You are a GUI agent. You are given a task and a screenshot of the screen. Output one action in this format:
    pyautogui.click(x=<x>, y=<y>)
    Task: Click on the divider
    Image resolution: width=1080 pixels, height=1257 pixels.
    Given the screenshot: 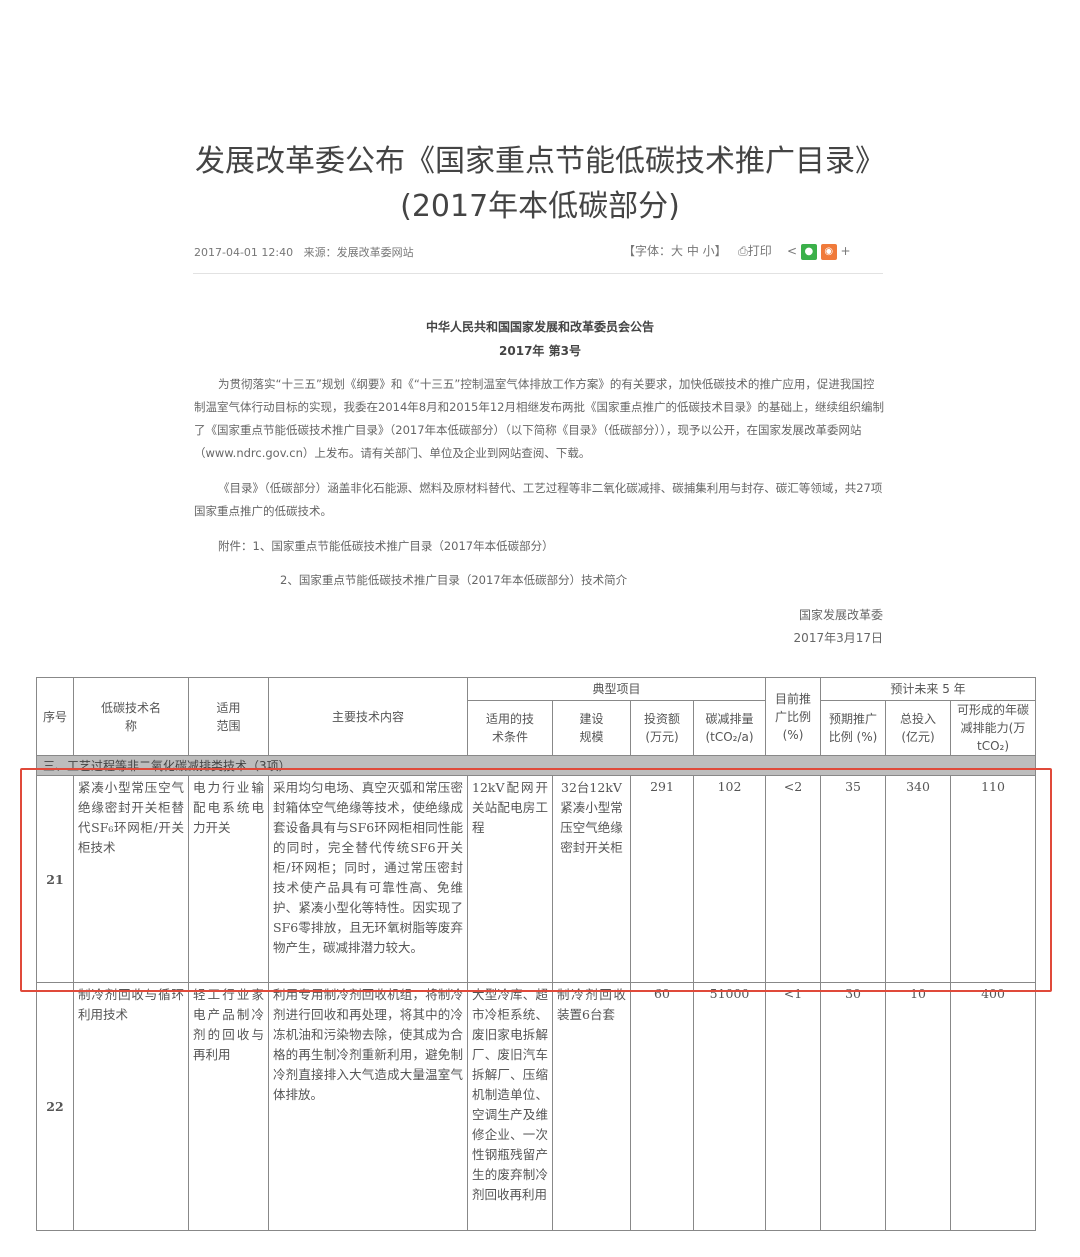 What is the action you would take?
    pyautogui.click(x=538, y=273)
    